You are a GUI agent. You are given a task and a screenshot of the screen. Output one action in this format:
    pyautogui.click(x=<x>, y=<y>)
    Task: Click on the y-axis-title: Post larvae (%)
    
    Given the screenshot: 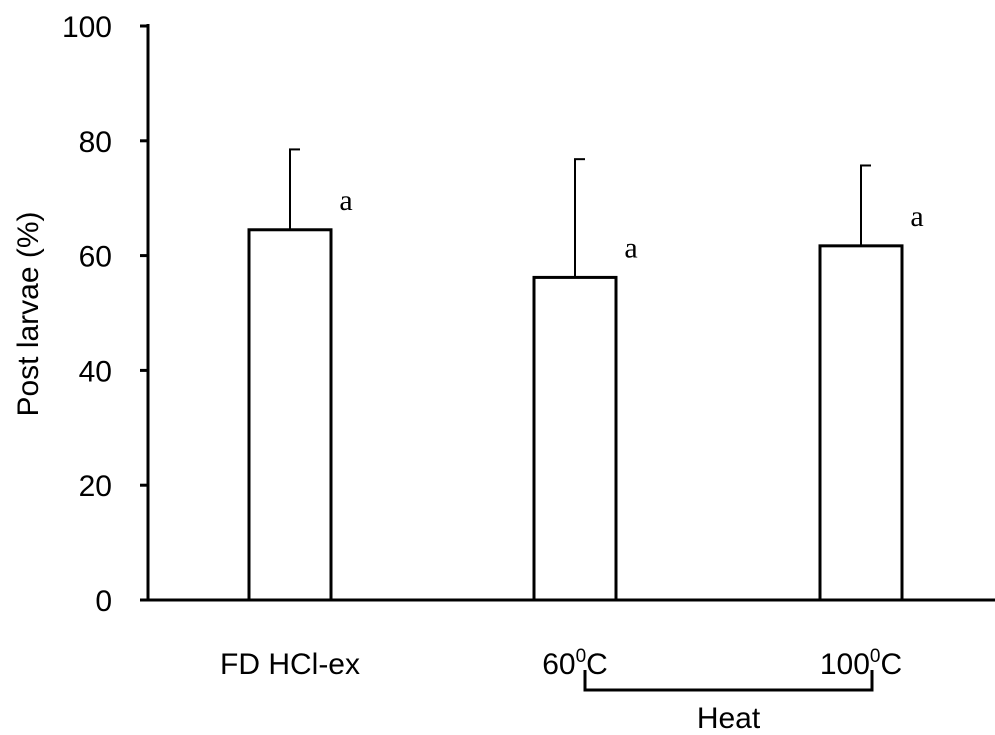 What is the action you would take?
    pyautogui.click(x=28, y=313)
    